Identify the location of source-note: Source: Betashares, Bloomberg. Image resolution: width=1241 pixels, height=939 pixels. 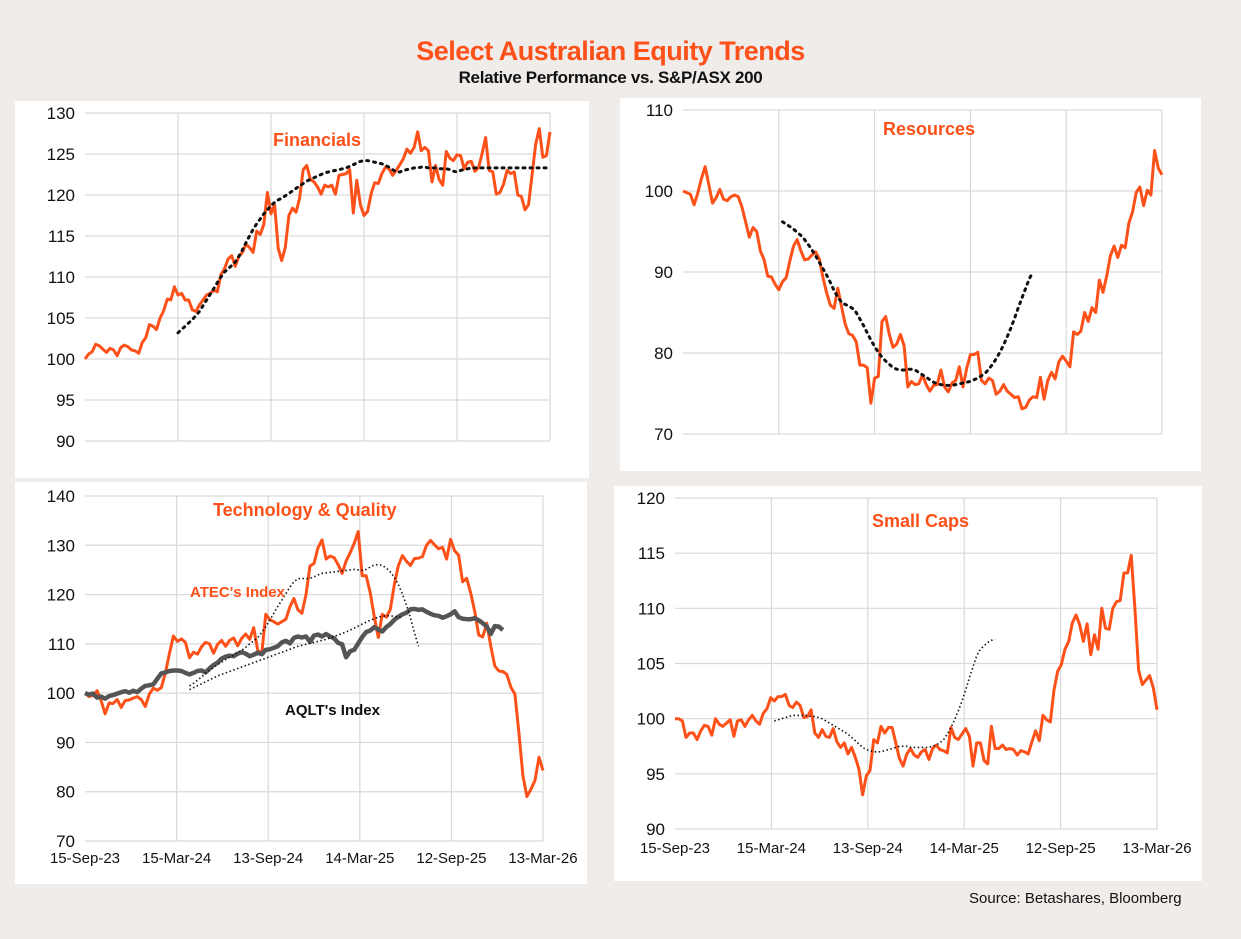
(1075, 898).